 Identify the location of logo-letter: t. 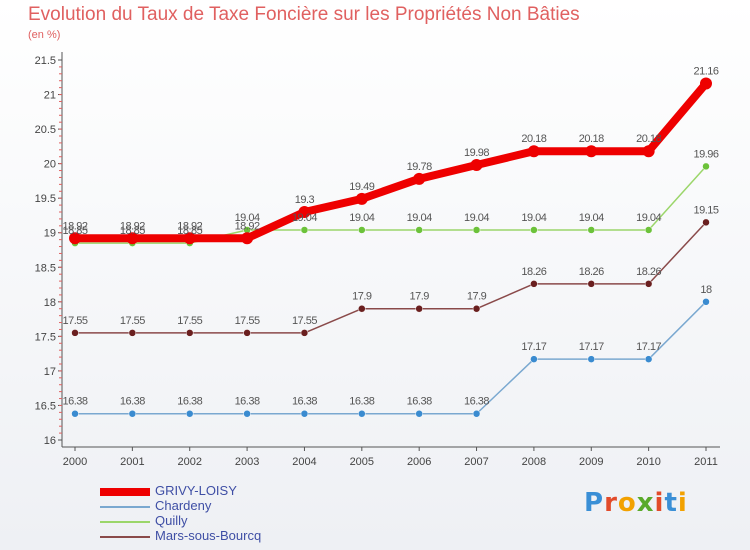
(671, 503).